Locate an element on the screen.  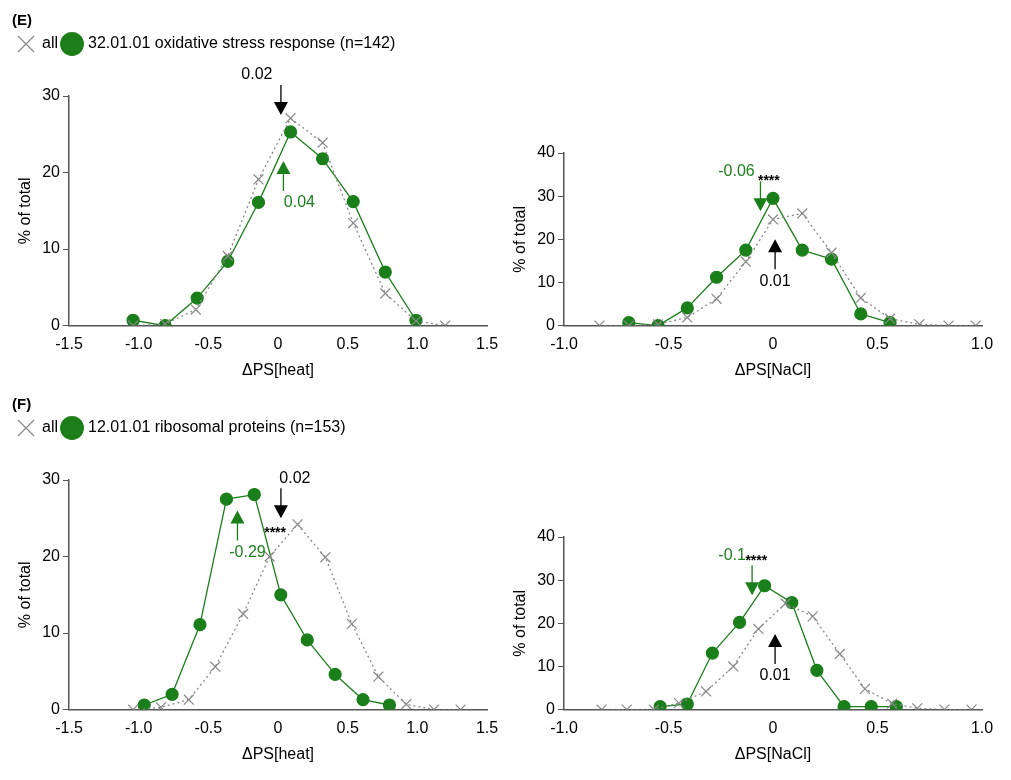
legend-label: 12.01.01 ribosomal proteins (n=153) is located at coordinates (217, 427).